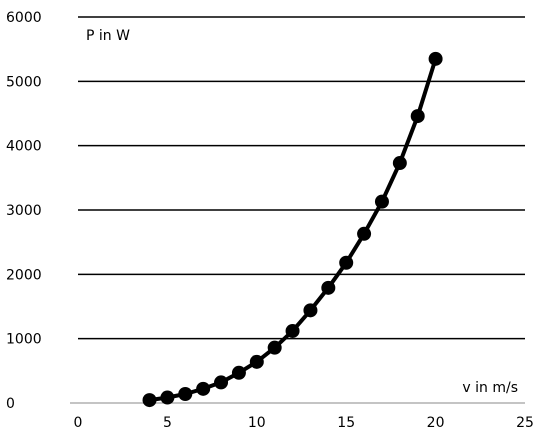 The width and height of the screenshot is (545, 430). What do you see at coordinates (24, 275) in the screenshot?
I see `y-tick-label: 2000` at bounding box center [24, 275].